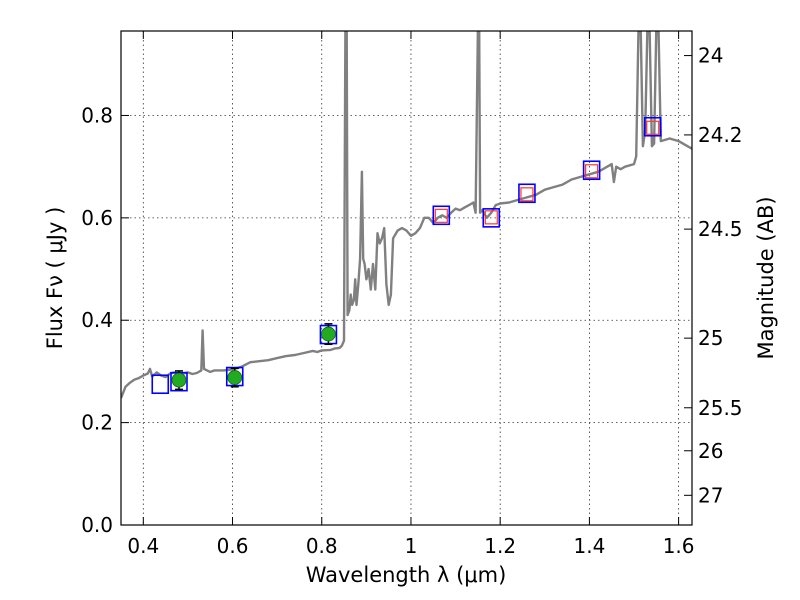  Describe the element at coordinates (720, 408) in the screenshot. I see `y2-tick-label: 25.5` at that location.